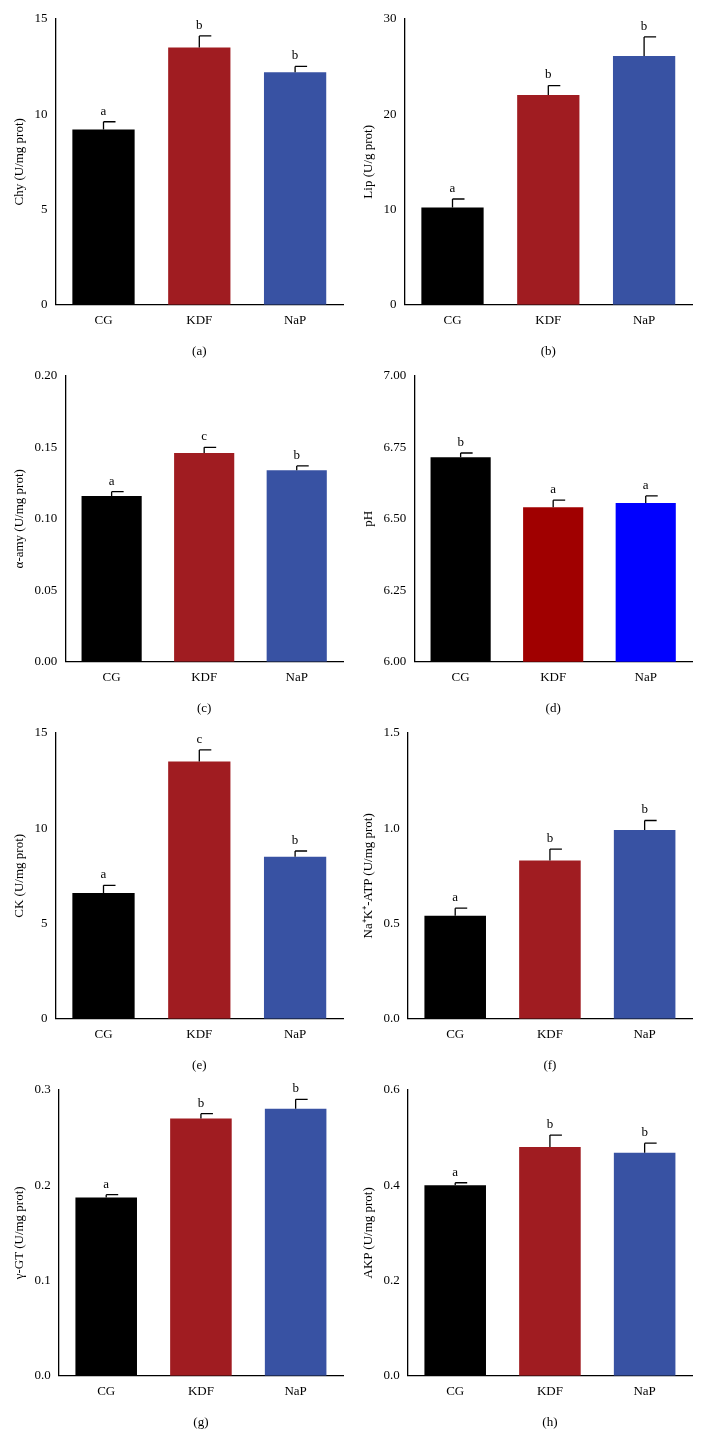  What do you see at coordinates (390, 113) in the screenshot?
I see `y-tick-label: 20` at bounding box center [390, 113].